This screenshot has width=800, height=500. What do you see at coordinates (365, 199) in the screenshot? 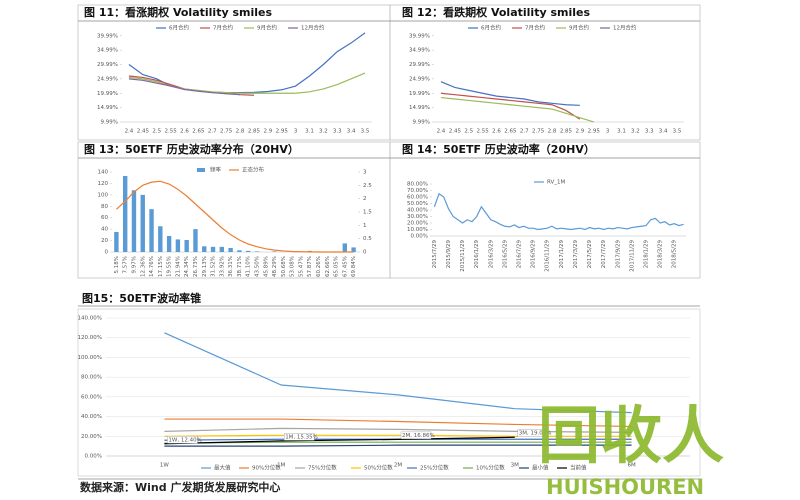
I see `y2-tick-label: 2` at bounding box center [365, 199].